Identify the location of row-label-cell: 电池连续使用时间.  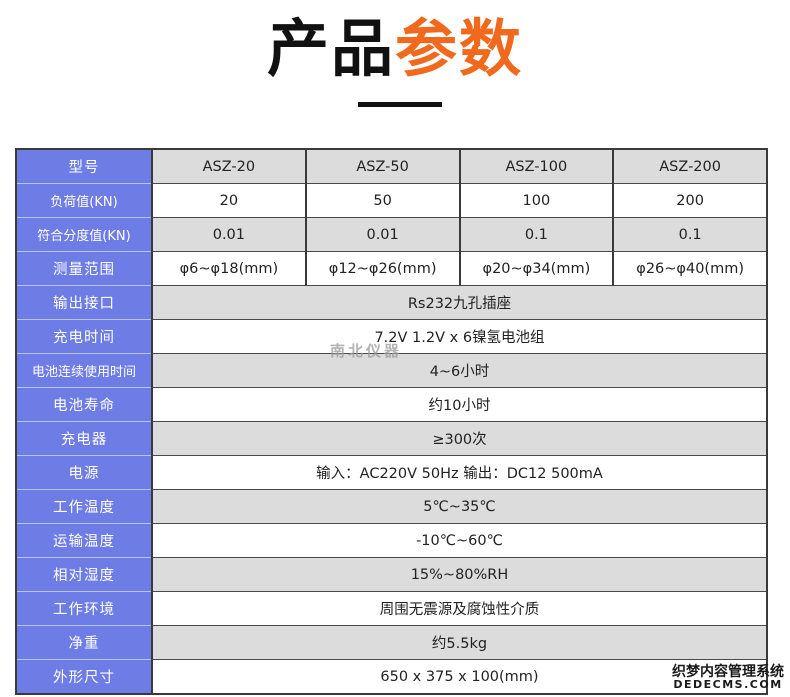
(84, 370).